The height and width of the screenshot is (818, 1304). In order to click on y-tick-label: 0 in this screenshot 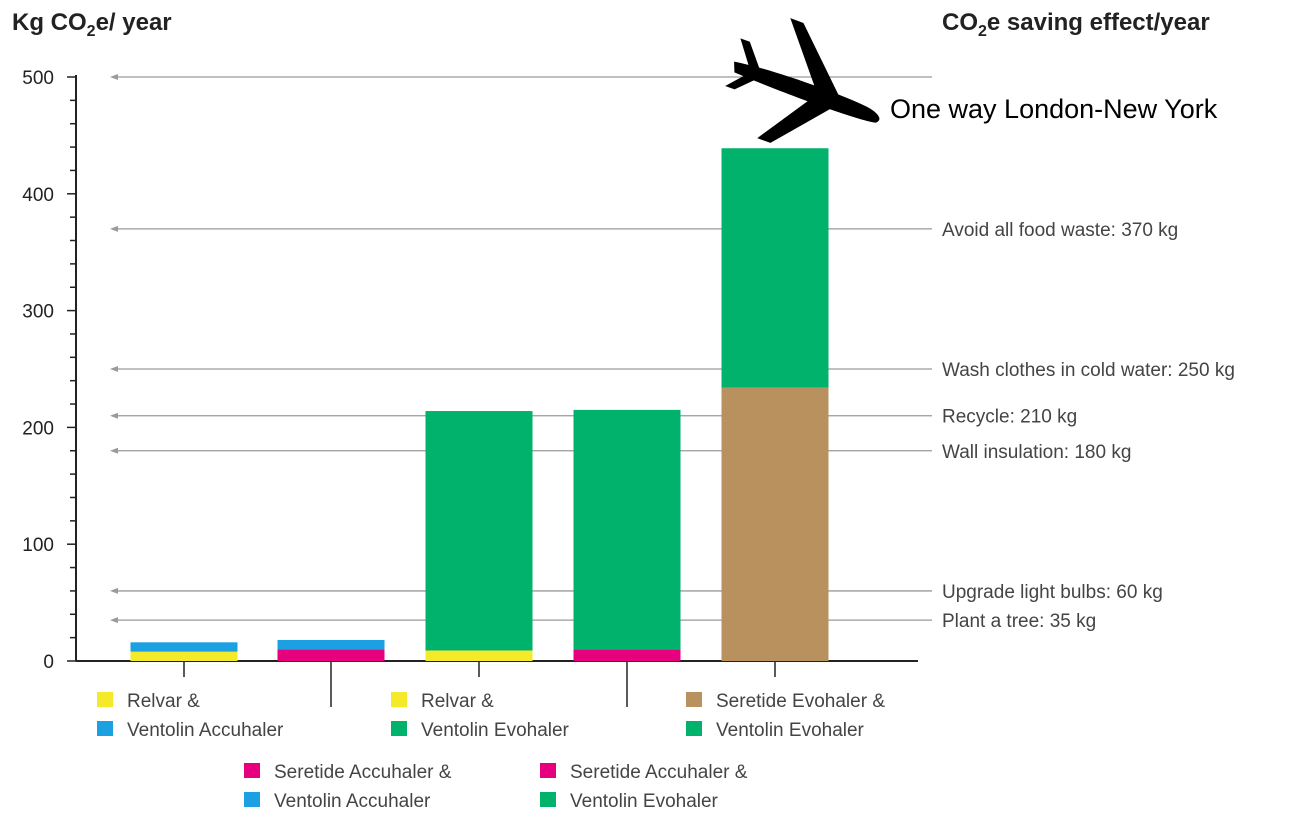, I will do `click(48, 662)`.